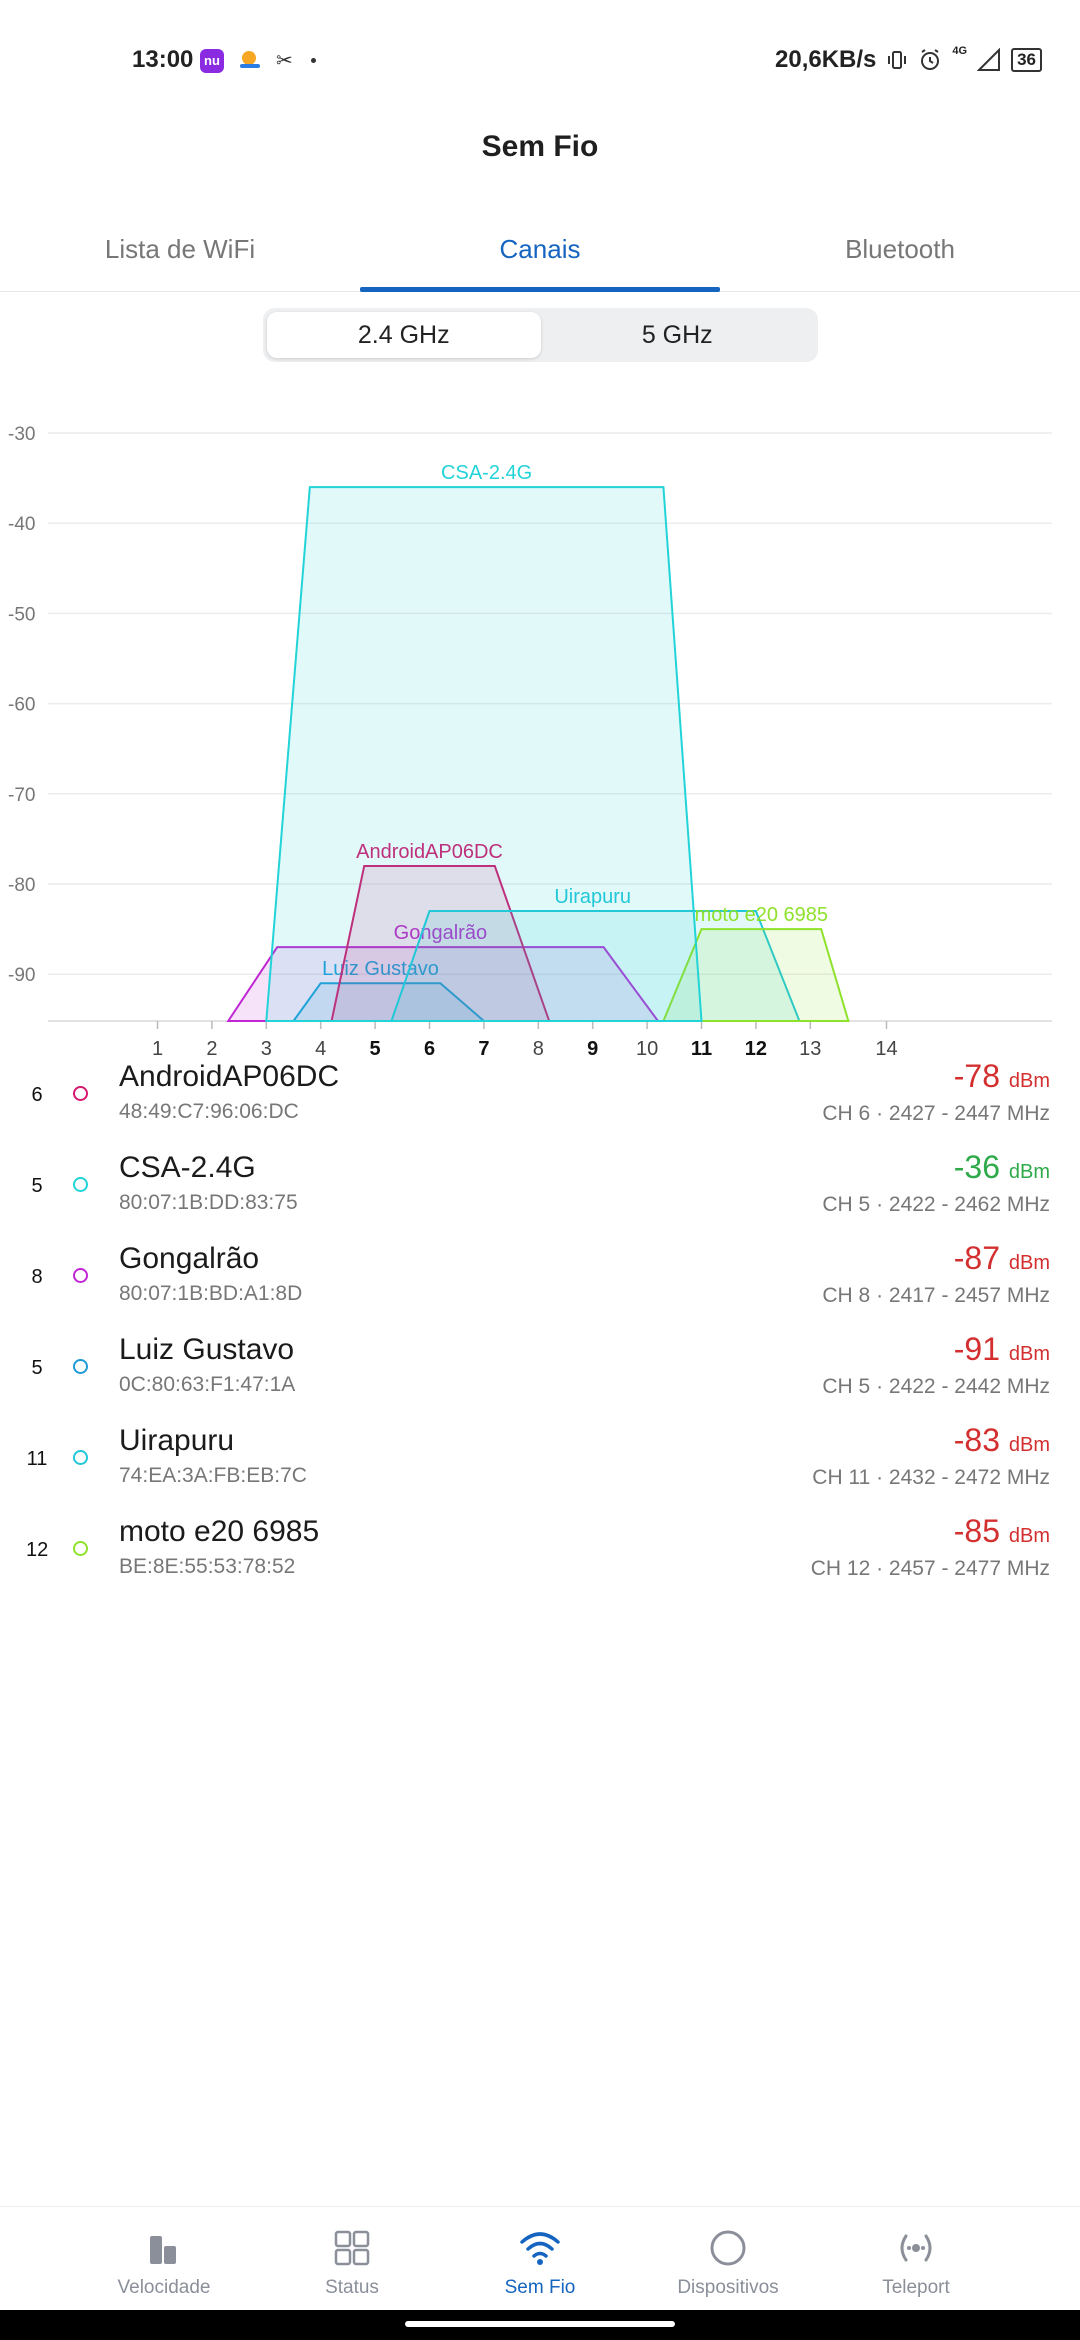 This screenshot has height=2340, width=1080. I want to click on tab-channels: Canais, so click(540, 251).